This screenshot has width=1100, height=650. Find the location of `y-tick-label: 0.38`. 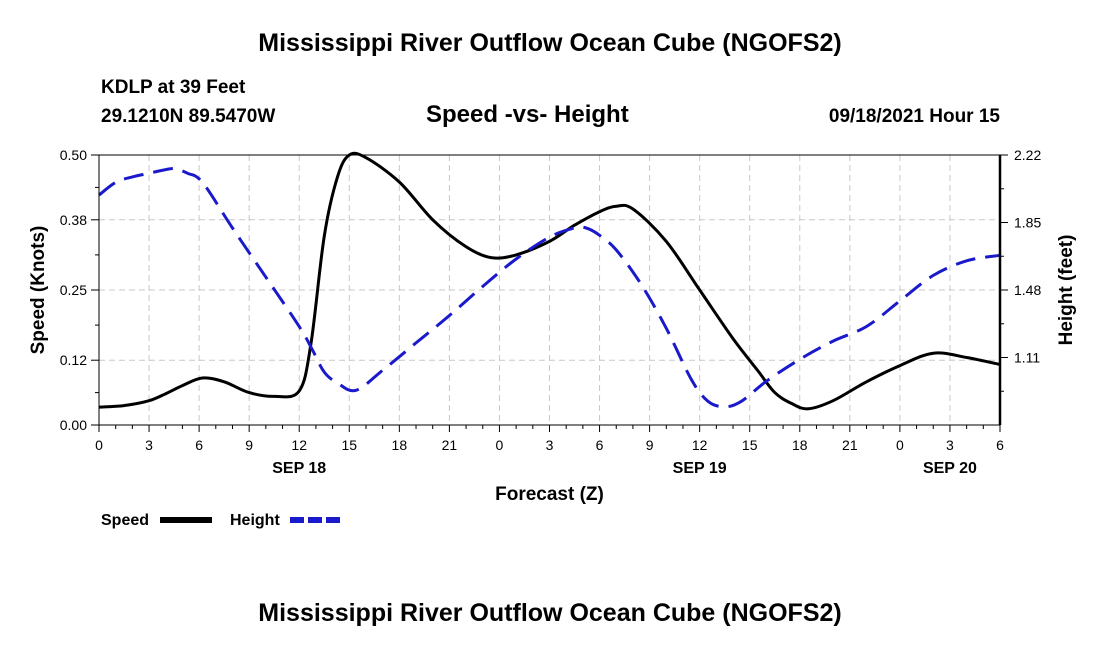

y-tick-label: 0.38 is located at coordinates (73, 220).